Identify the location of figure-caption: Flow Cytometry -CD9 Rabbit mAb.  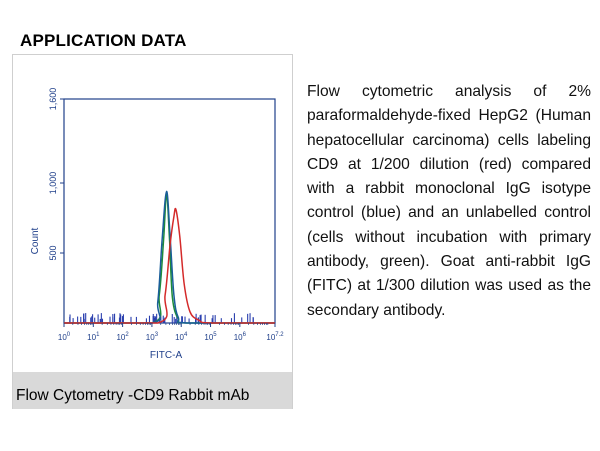
(133, 395).